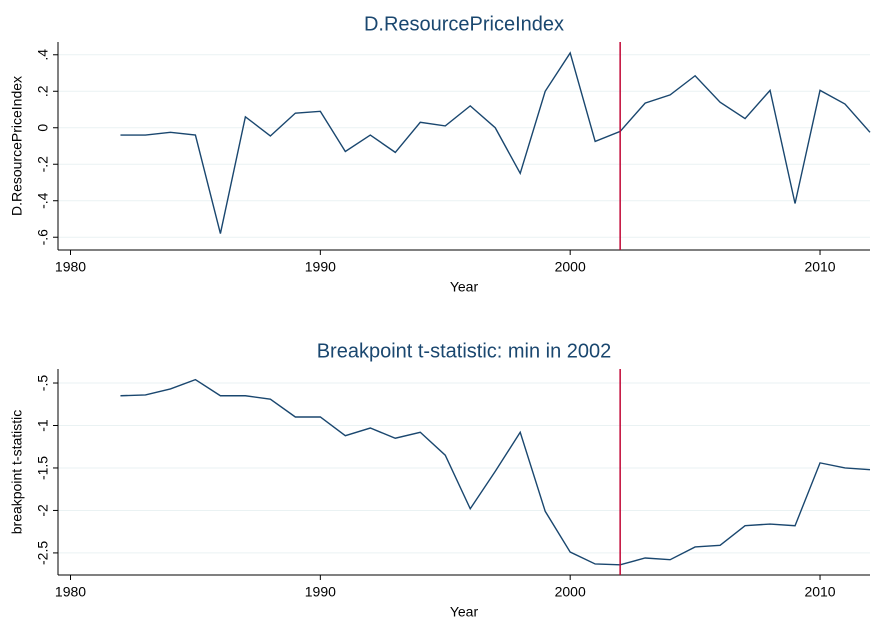 The width and height of the screenshot is (874, 621). What do you see at coordinates (17, 472) in the screenshot?
I see `y-axis-label: breakpoint t-statistic` at bounding box center [17, 472].